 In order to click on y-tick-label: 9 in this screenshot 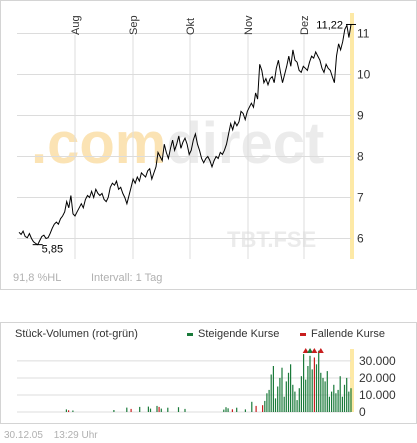, I will do `click(360, 116)`.